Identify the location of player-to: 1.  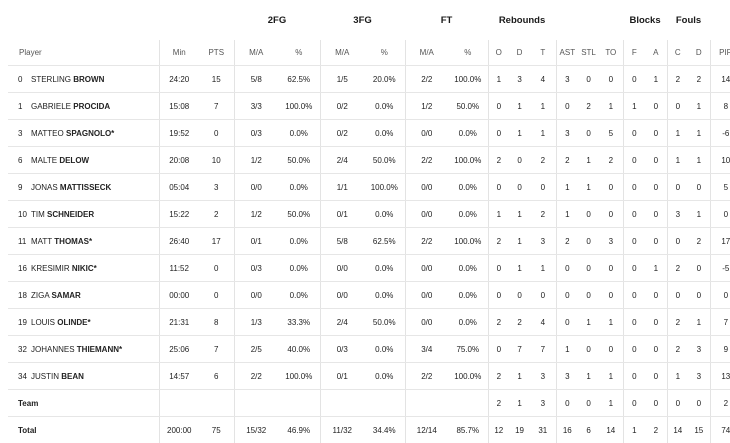
(611, 322).